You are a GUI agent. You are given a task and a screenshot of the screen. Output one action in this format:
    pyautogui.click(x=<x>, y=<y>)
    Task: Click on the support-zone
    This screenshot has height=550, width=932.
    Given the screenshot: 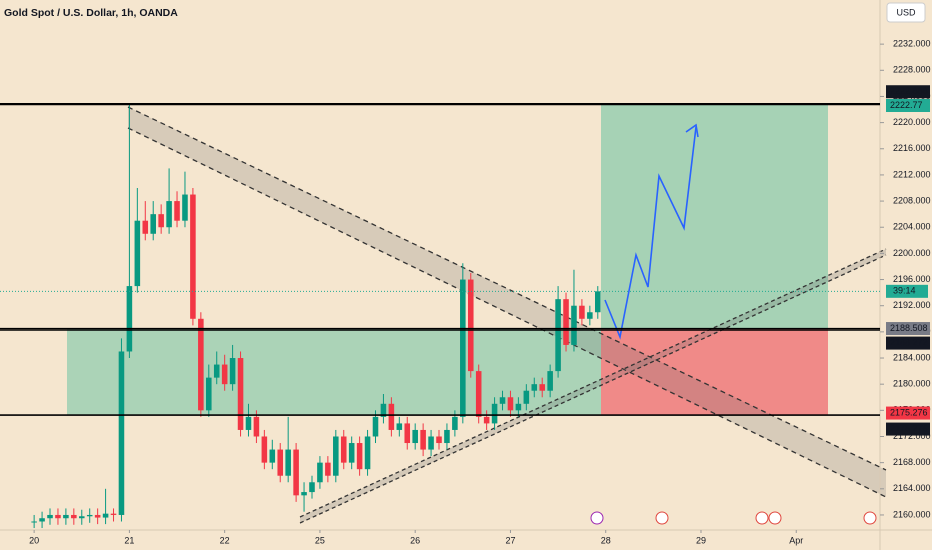 What is the action you would take?
    pyautogui.click(x=334, y=372)
    